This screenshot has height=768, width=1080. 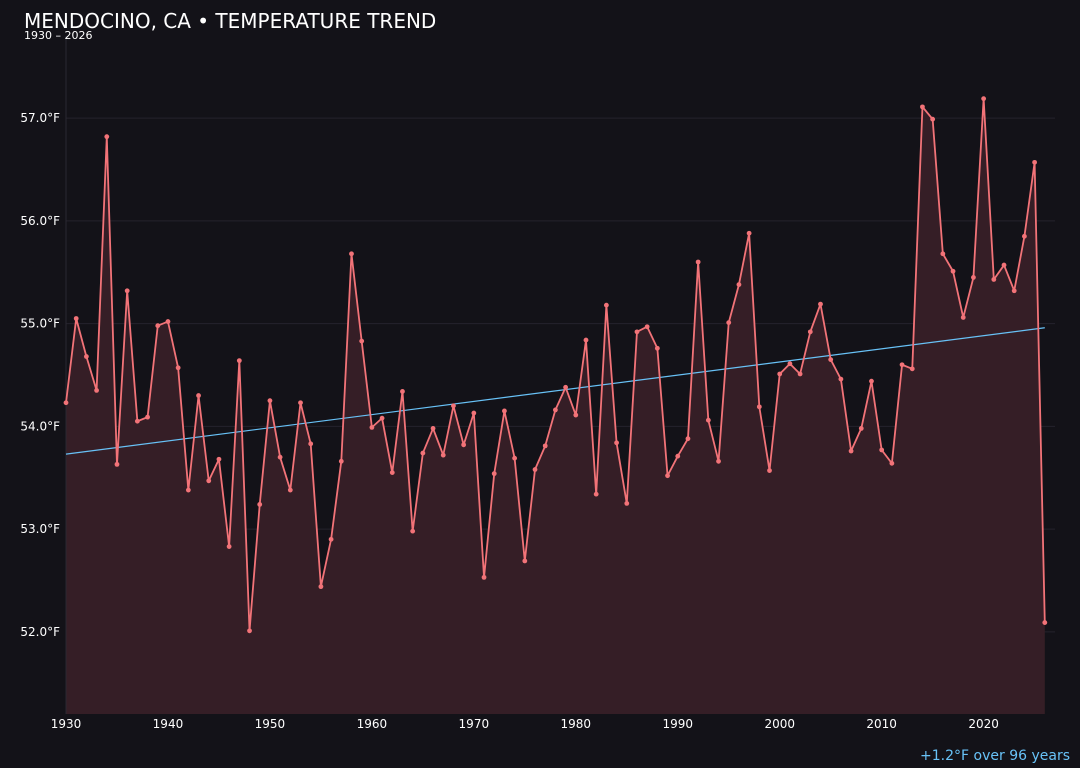 What do you see at coordinates (270, 724) in the screenshot?
I see `x-tick-label: 1950` at bounding box center [270, 724].